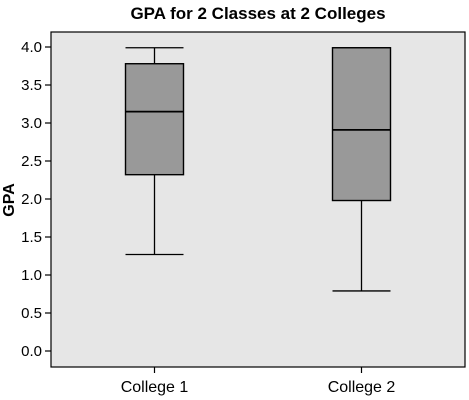 This screenshot has height=400, width=469. Describe the element at coordinates (31, 351) in the screenshot. I see `y-tick-label: 0.0` at that location.